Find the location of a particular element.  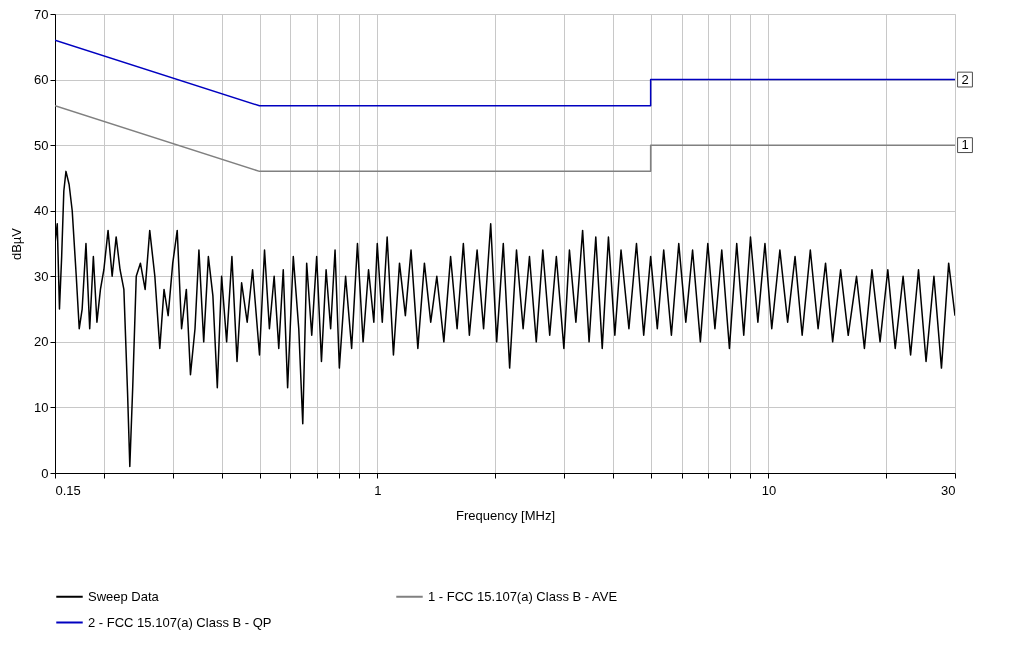

legend-label: 1 - FCC 15.107(a) Class B - AVE is located at coordinates (523, 596).